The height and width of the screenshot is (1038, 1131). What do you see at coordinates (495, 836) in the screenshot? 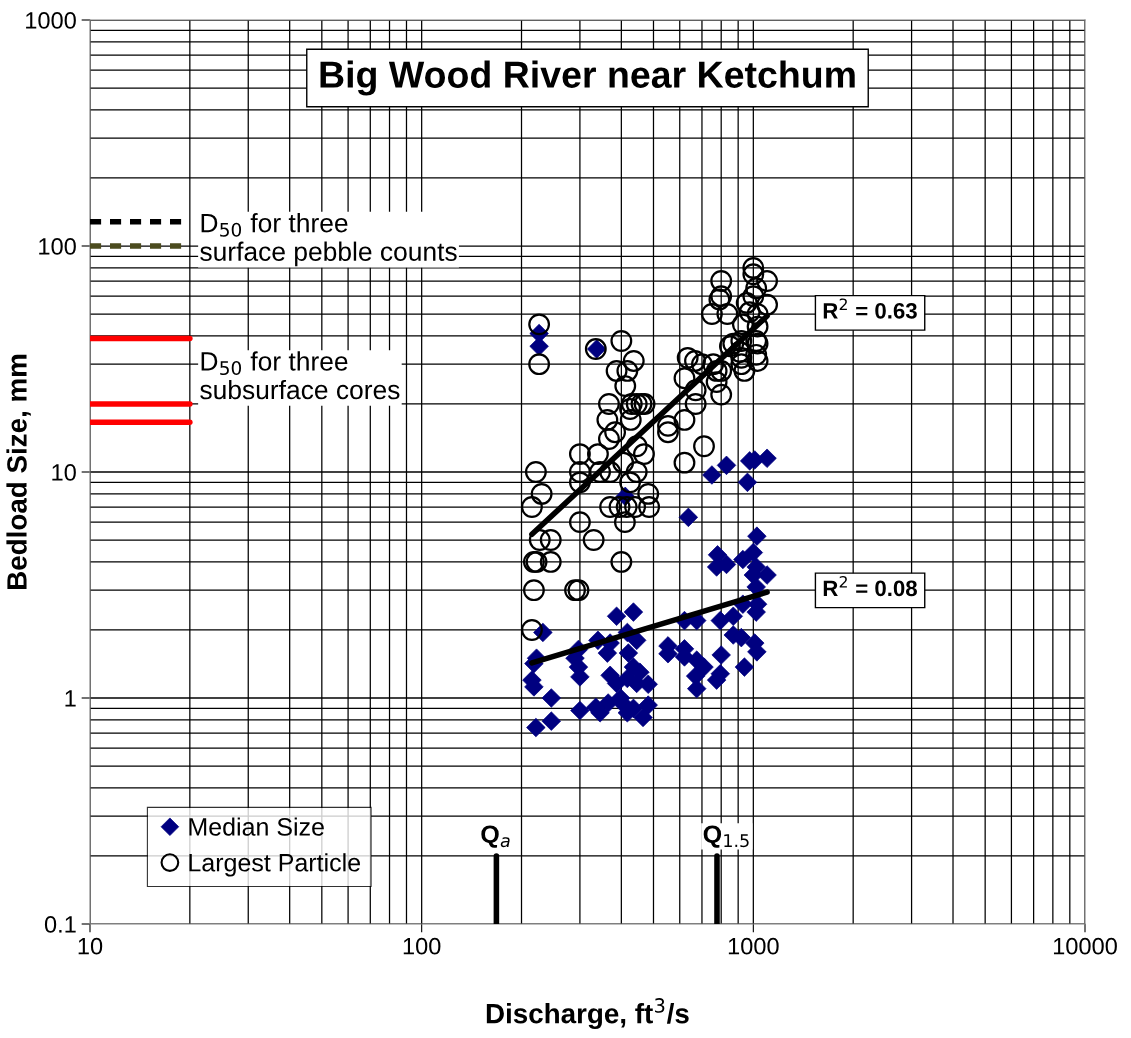
I see `annotation: Q$_{a}$` at bounding box center [495, 836].